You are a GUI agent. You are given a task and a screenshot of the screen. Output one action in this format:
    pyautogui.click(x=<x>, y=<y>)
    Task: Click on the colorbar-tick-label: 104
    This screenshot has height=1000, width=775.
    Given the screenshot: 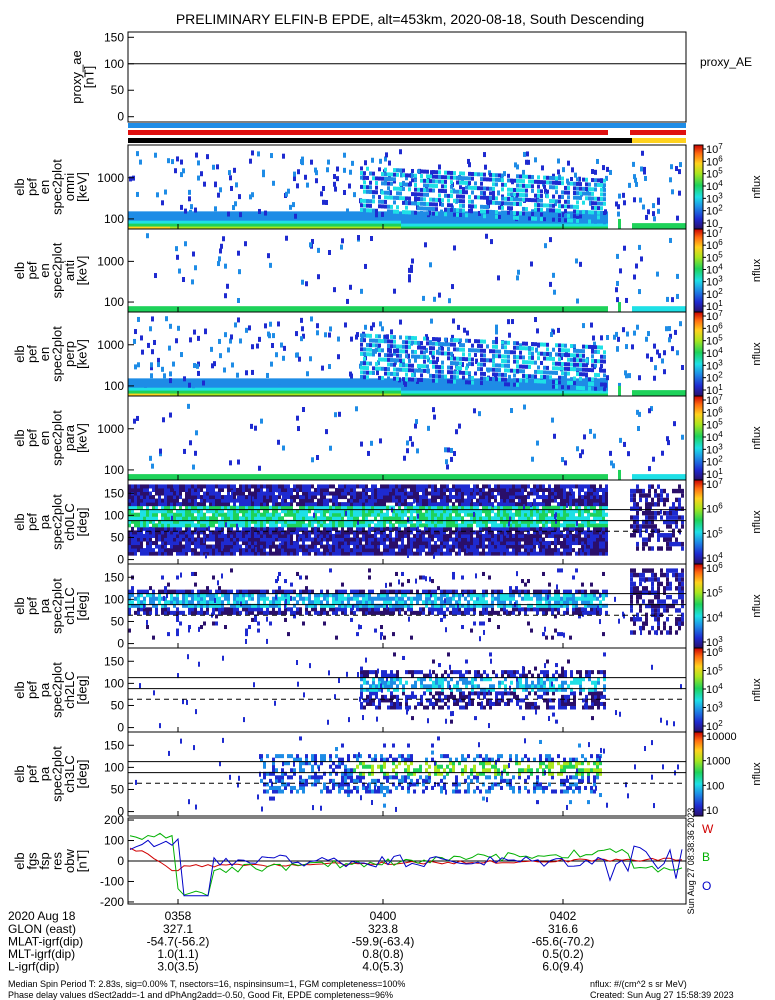 What is the action you would take?
    pyautogui.click(x=714, y=437)
    